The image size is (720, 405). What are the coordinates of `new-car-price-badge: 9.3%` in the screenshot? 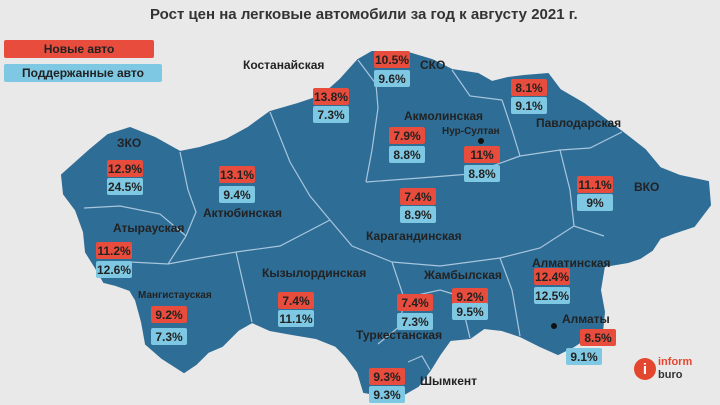 It's located at (387, 376).